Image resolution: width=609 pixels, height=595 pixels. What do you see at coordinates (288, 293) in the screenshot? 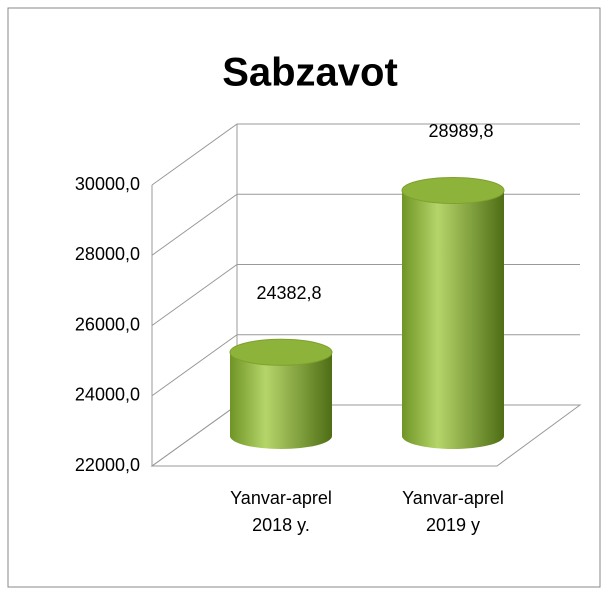
I see `value-label: 24382,8` at bounding box center [288, 293].